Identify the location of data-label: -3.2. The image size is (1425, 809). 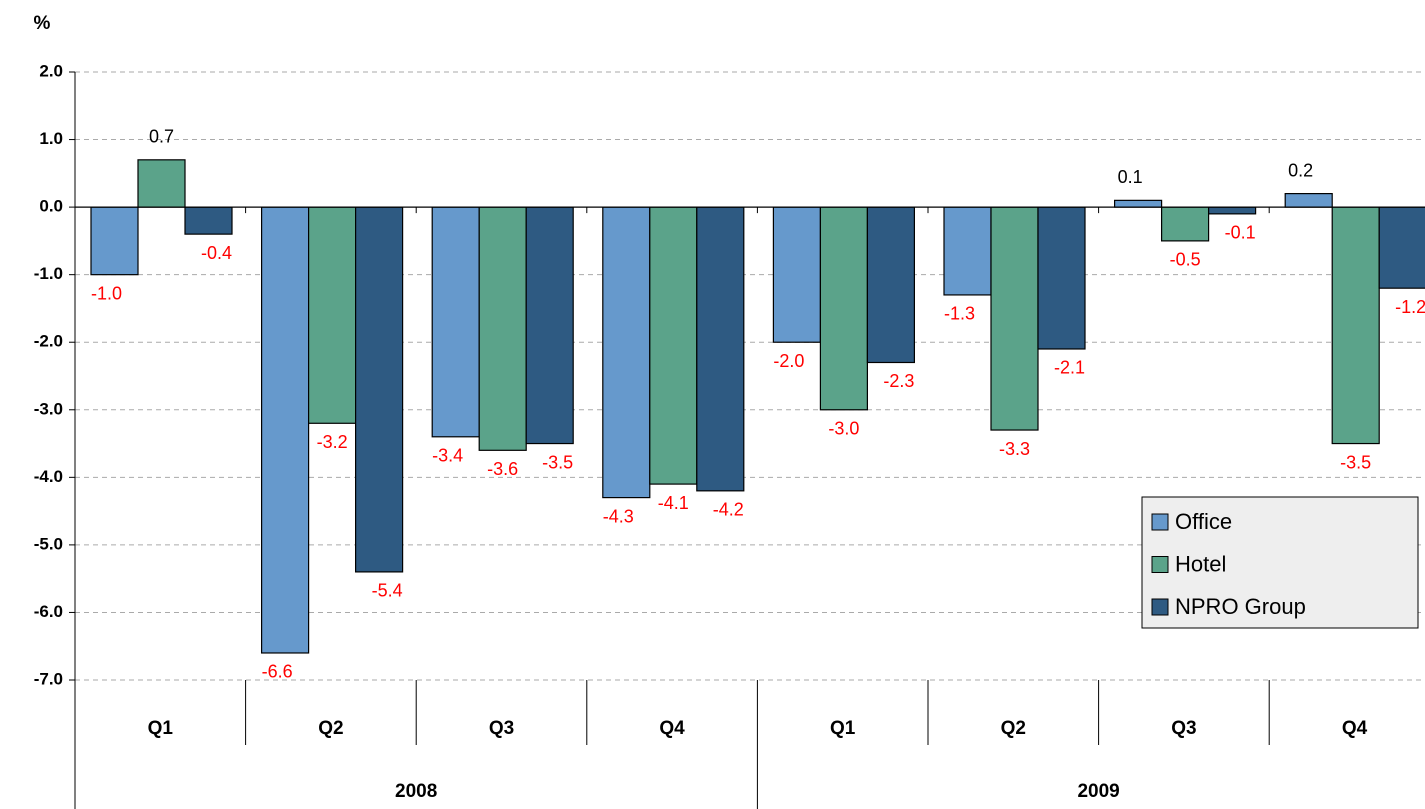
(332, 442).